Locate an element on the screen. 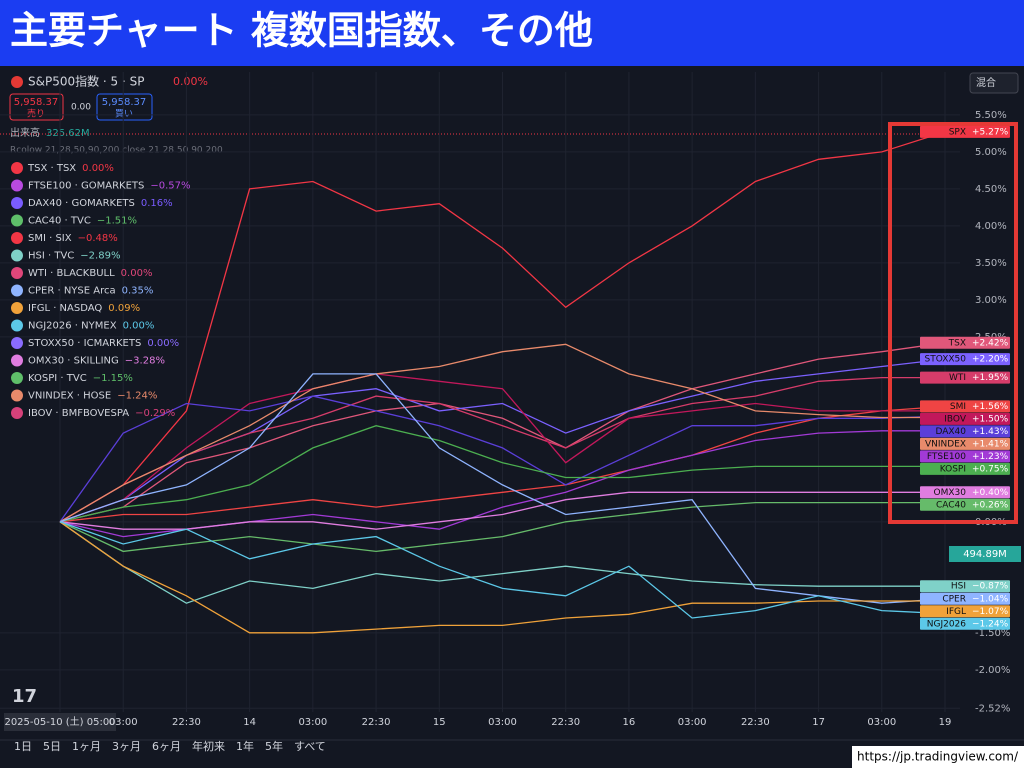  buy-label: 買い is located at coordinates (124, 114).